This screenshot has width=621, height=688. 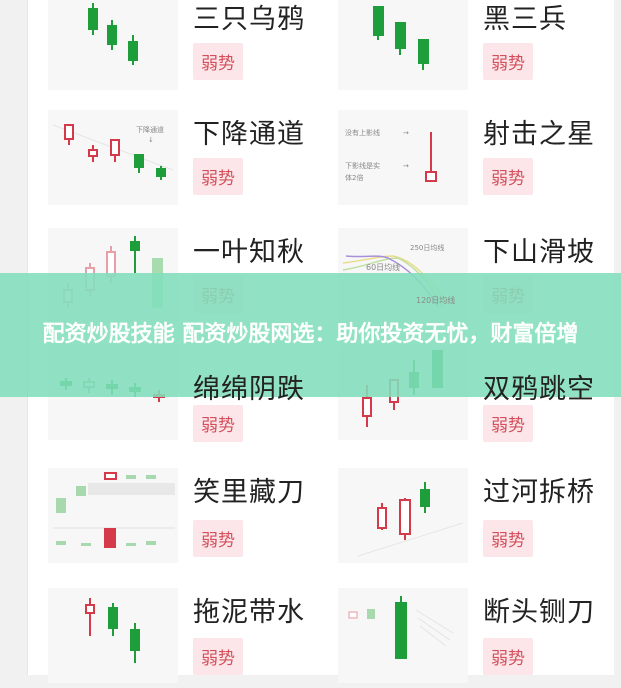 I want to click on pattern-card-drag-mud: 拖泥带水 弱势, so click(x=188, y=638).